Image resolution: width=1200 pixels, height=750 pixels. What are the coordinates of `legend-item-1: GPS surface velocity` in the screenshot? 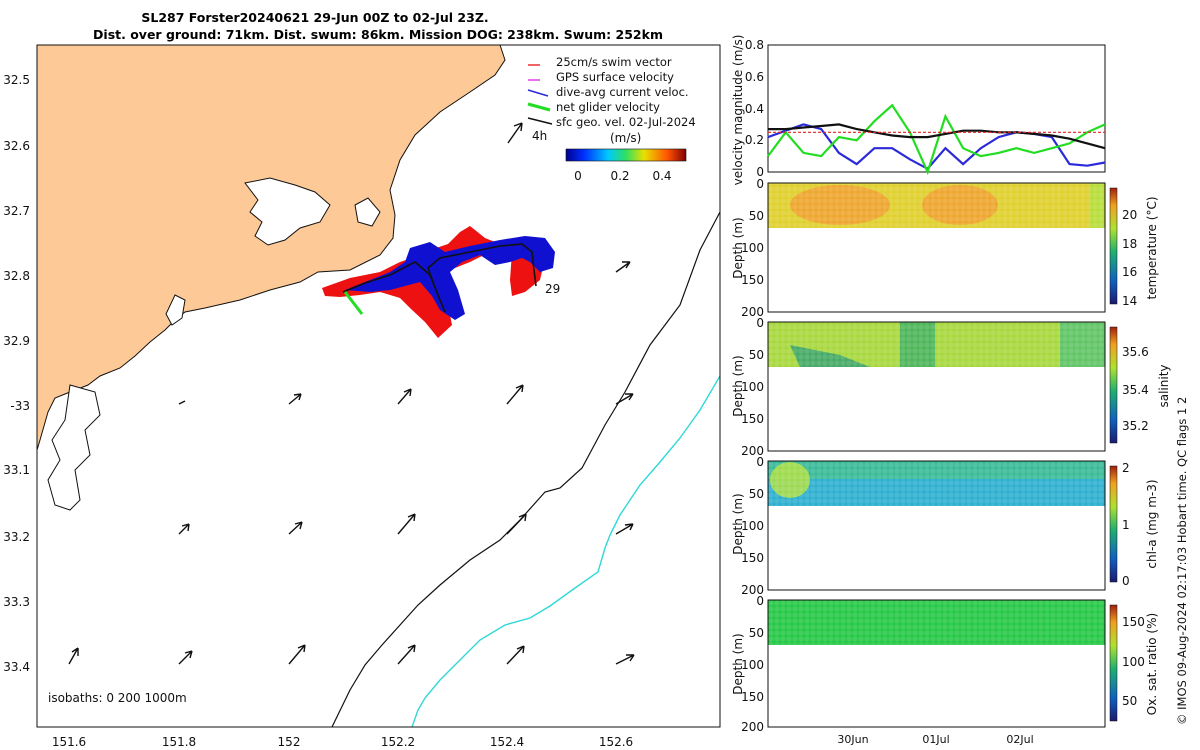 It's located at (615, 77).